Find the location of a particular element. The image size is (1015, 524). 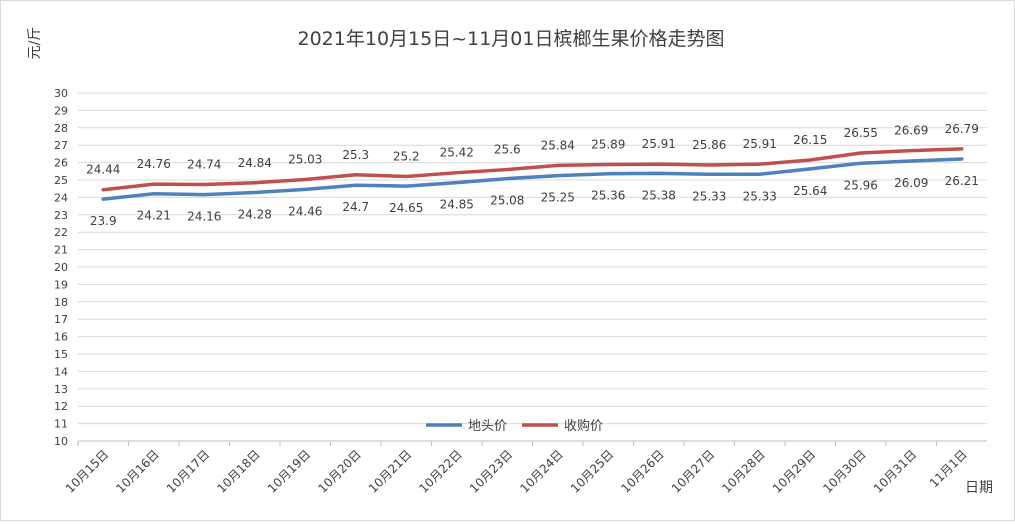

x-tick-label: 10月16日 is located at coordinates (137, 471).